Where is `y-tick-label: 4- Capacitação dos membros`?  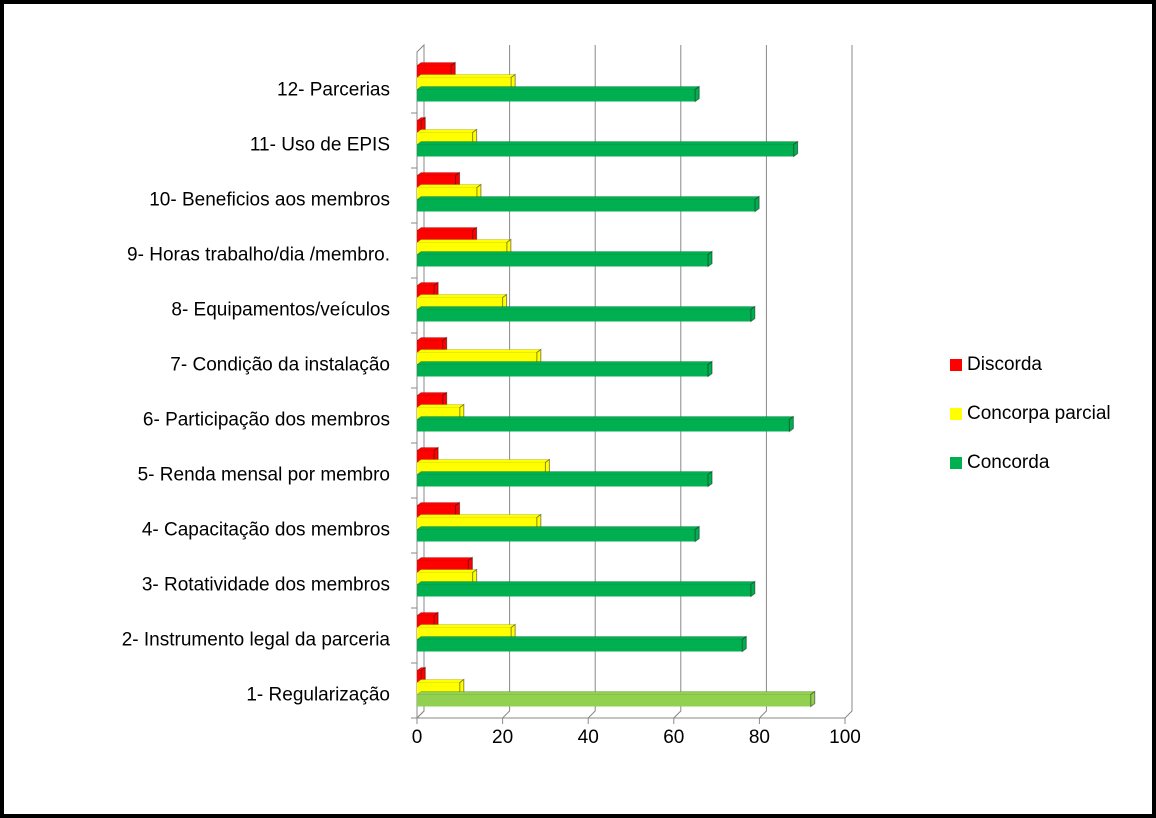 y-tick-label: 4- Capacitação dos membros is located at coordinates (266, 530).